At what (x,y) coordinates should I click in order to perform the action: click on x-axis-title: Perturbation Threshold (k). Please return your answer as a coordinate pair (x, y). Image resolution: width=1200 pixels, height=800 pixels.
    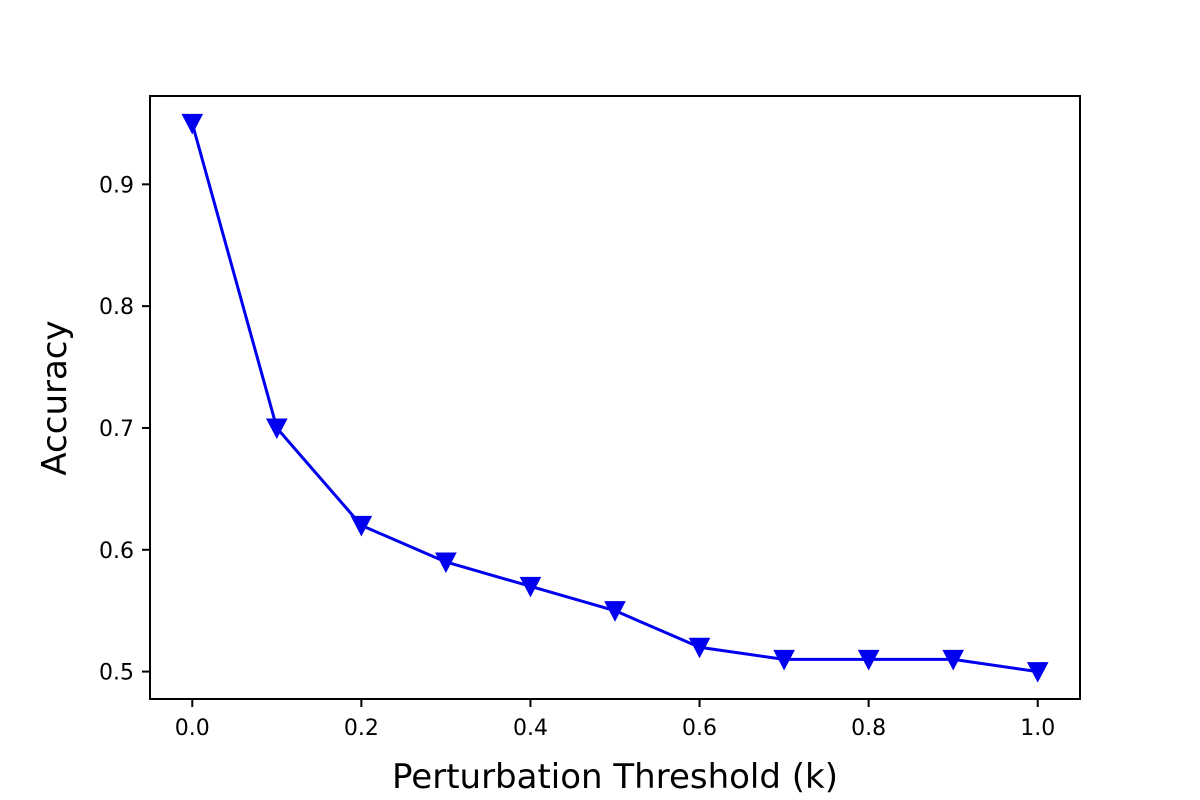
    Looking at the image, I should click on (615, 777).